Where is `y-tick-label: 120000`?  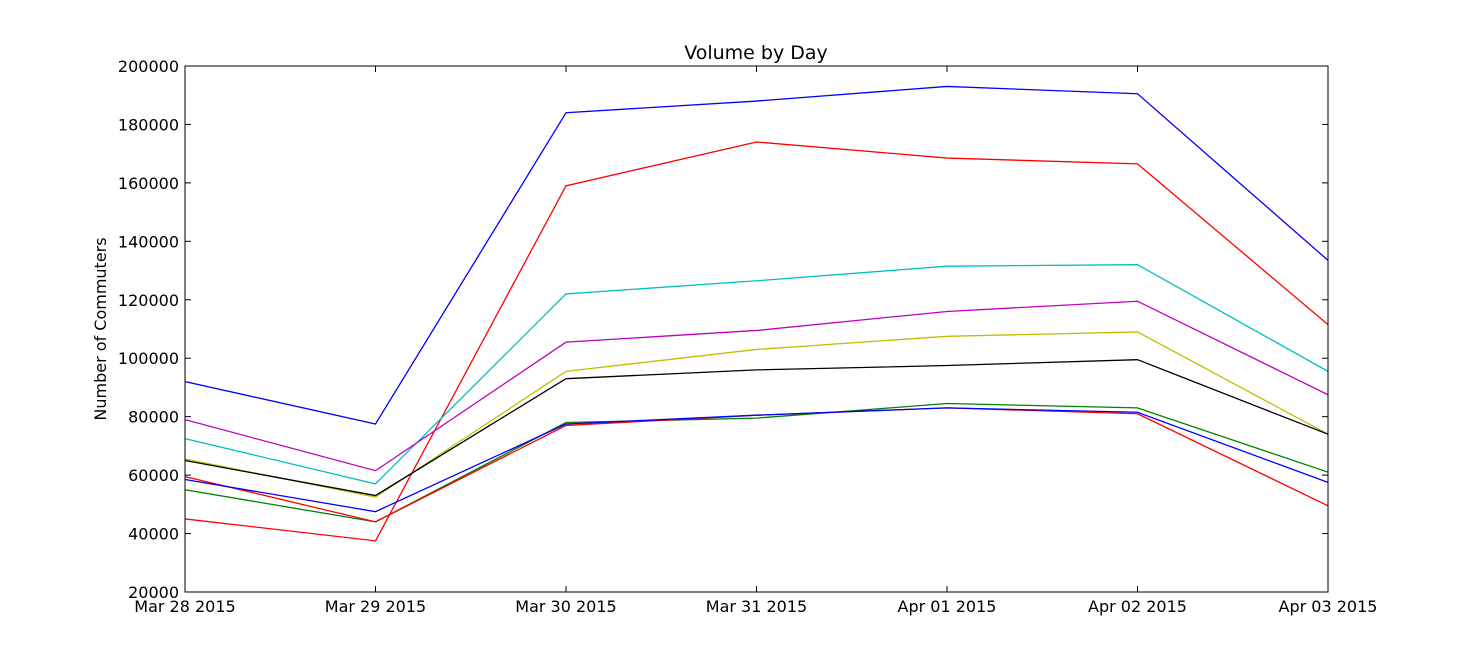 y-tick-label: 120000 is located at coordinates (148, 300).